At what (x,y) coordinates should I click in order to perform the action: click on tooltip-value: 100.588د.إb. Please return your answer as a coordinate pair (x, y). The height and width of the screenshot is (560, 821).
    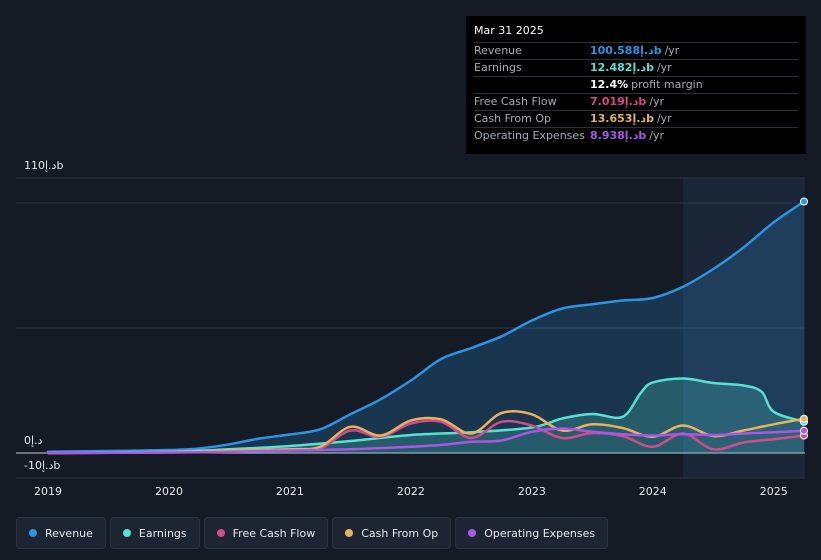
    Looking at the image, I should click on (626, 50).